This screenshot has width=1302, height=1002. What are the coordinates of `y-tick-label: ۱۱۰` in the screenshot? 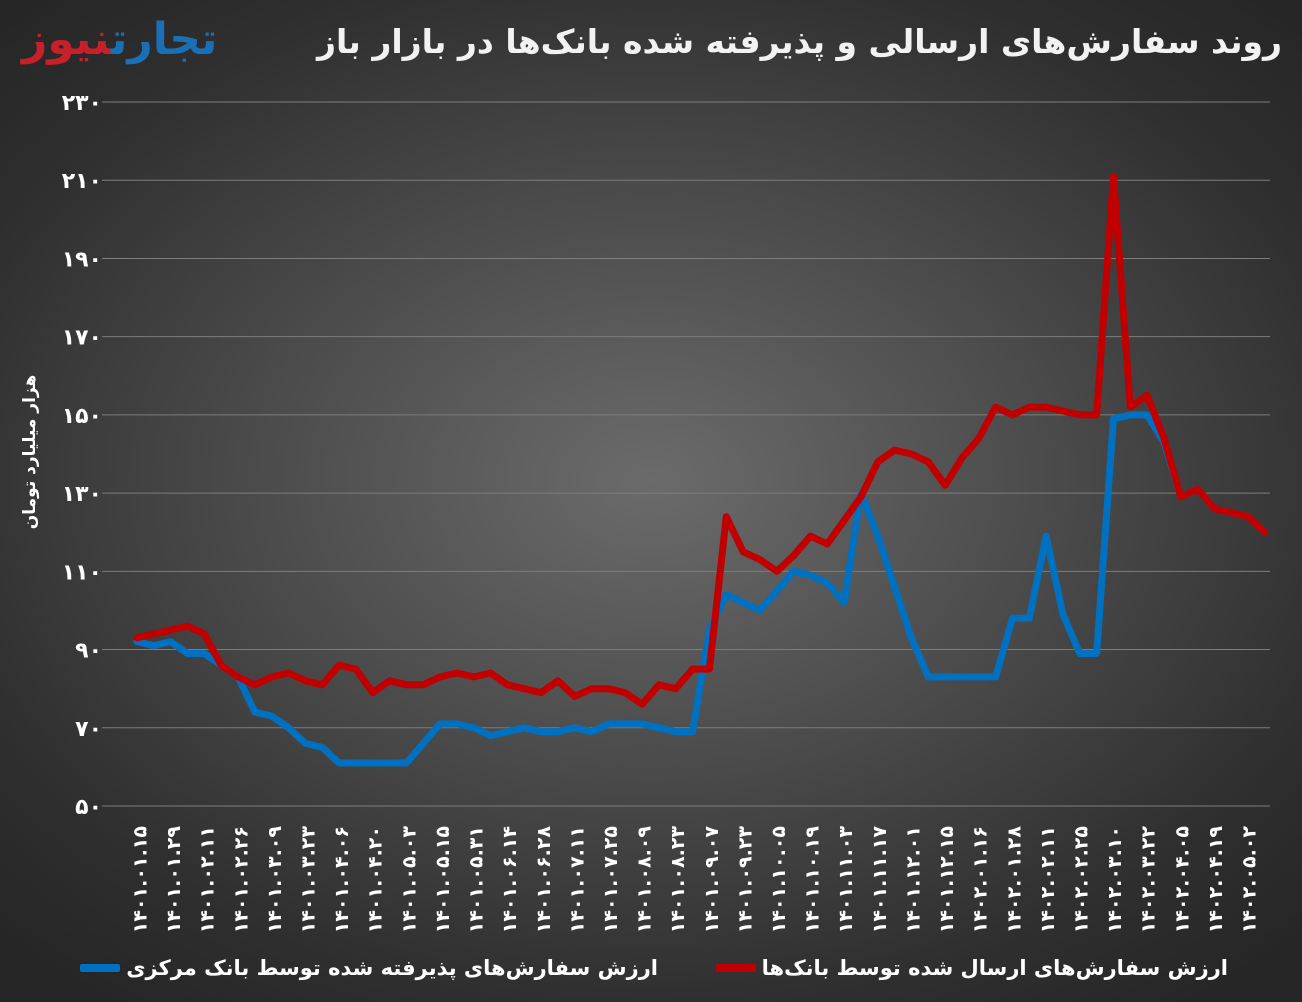 It's located at (82, 572).